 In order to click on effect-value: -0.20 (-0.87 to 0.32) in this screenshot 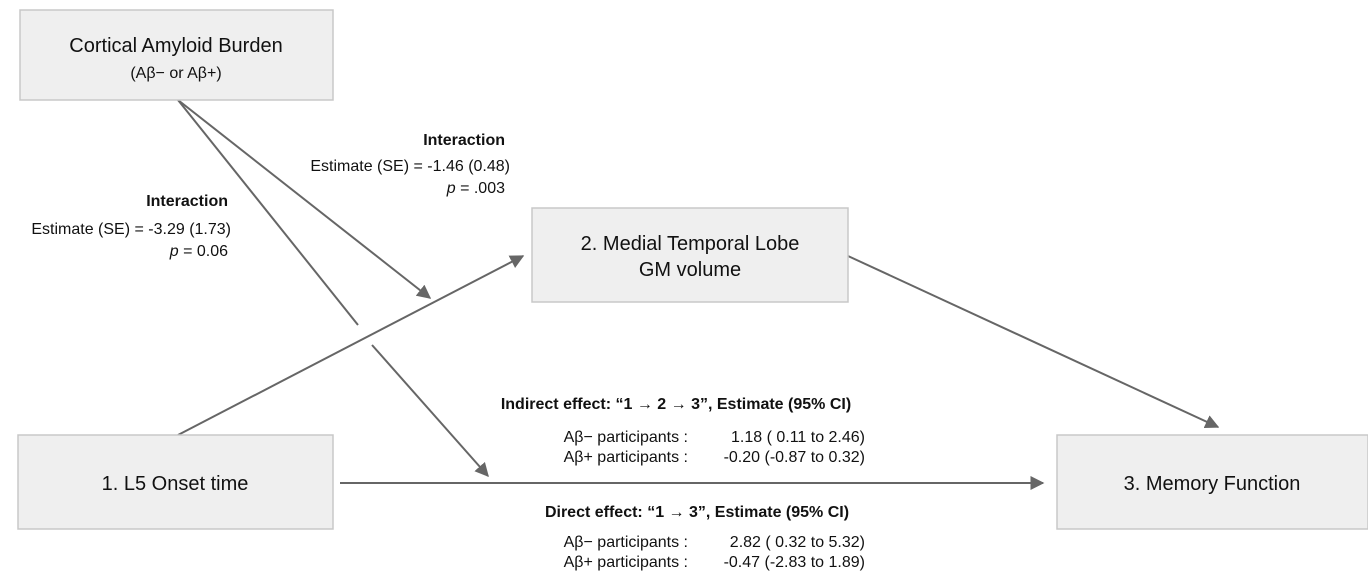, I will do `click(794, 457)`.